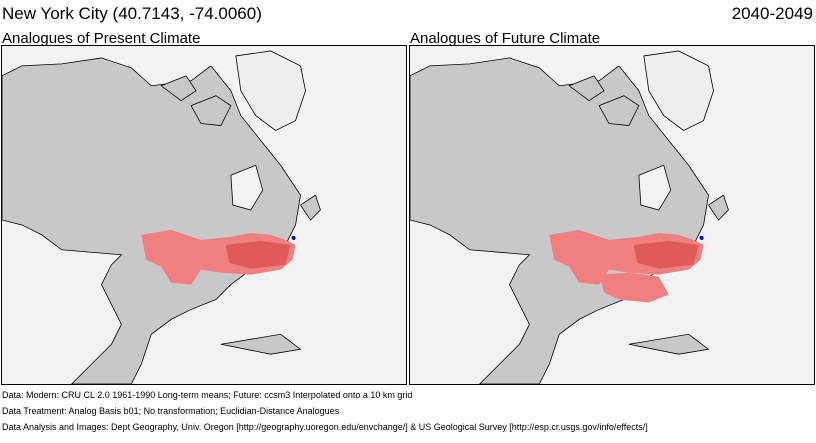 Image resolution: width=816 pixels, height=443 pixels. What do you see at coordinates (505, 38) in the screenshot?
I see `panel-title-future: Analogues of Future Climate` at bounding box center [505, 38].